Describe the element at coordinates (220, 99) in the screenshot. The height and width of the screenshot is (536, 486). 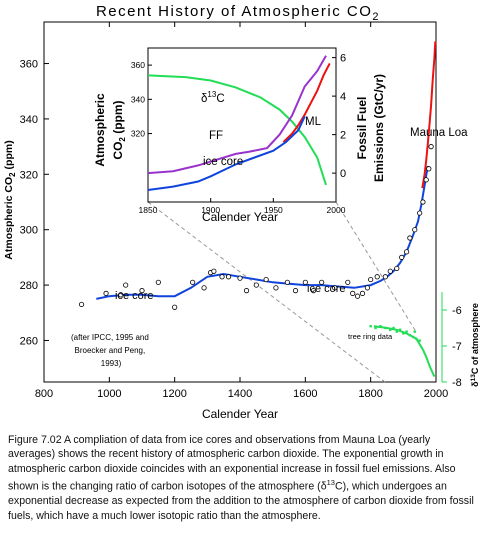
I see `inset-d13c-tail: C` at that location.